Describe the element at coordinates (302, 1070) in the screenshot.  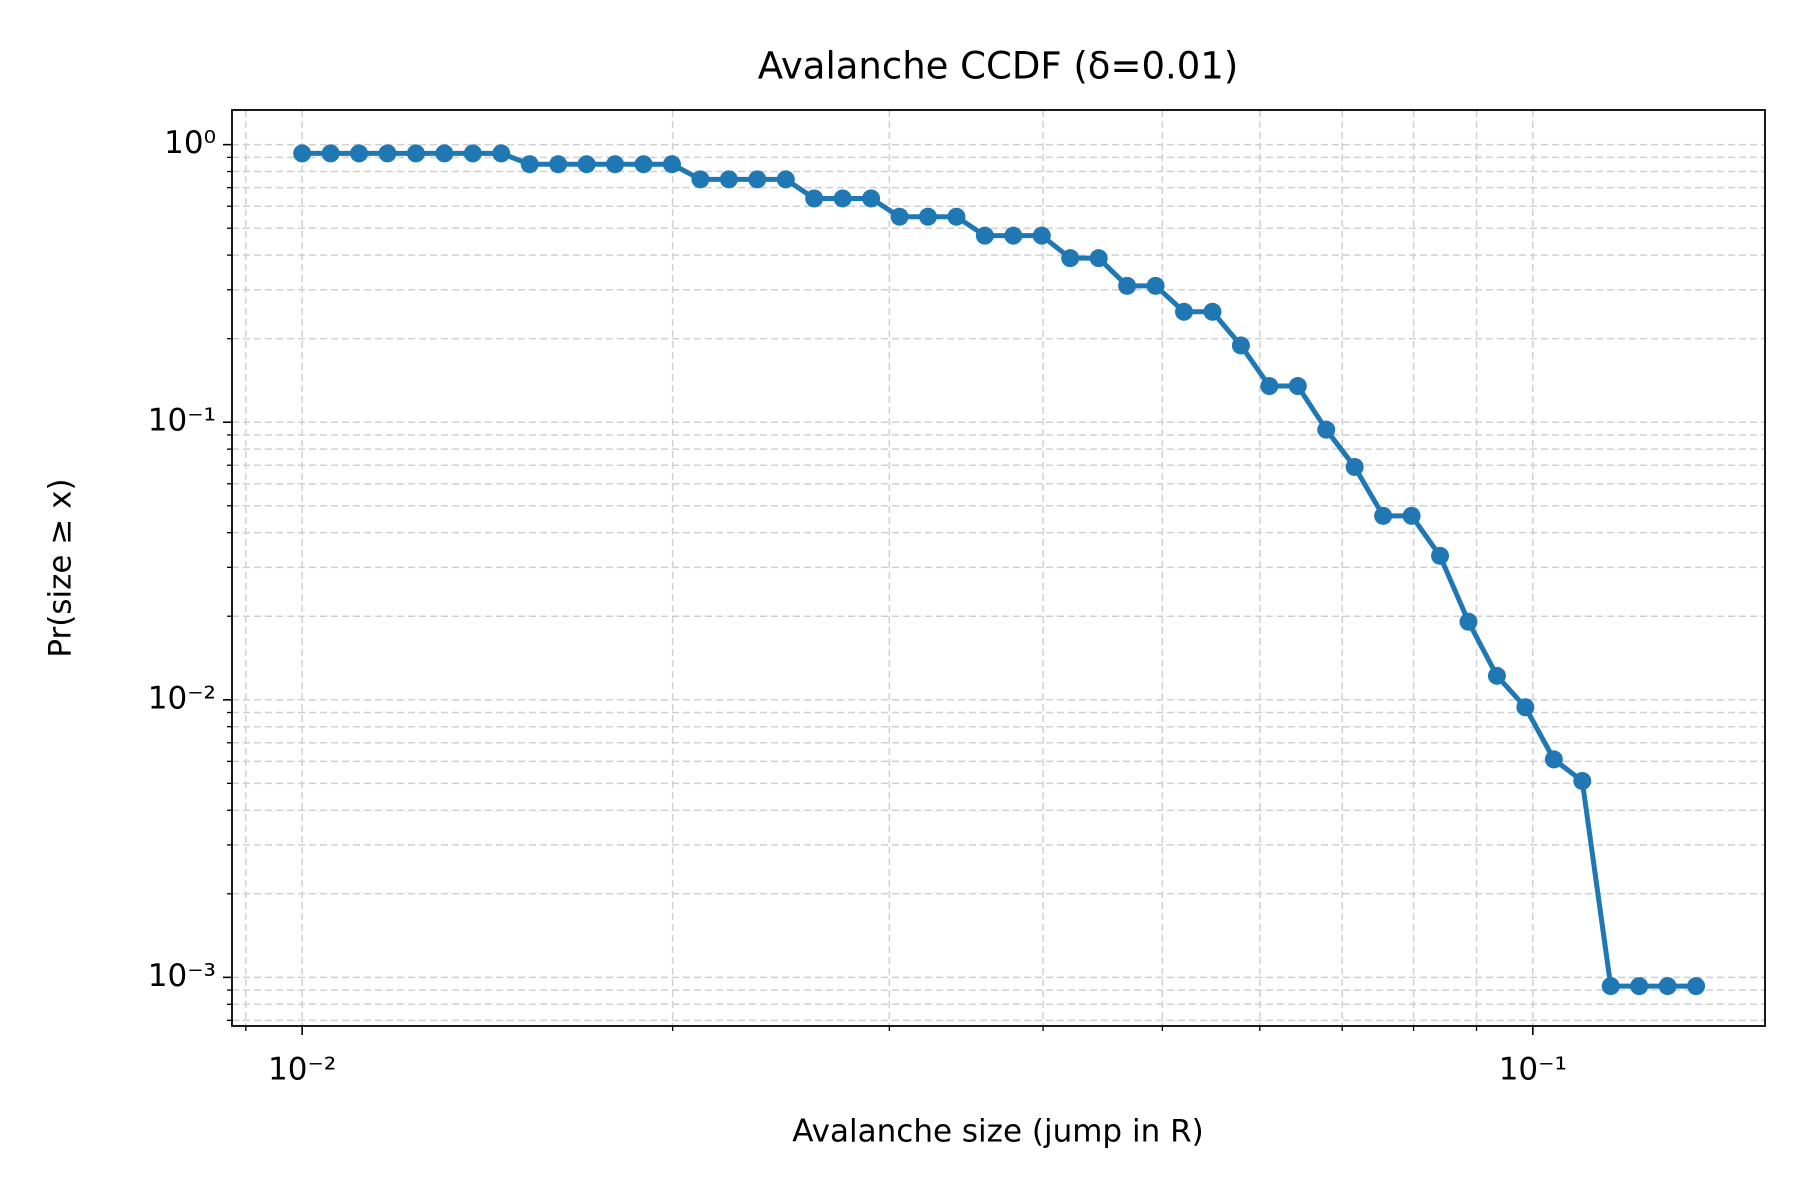
I see `x-tick-label: 10⁻²` at that location.